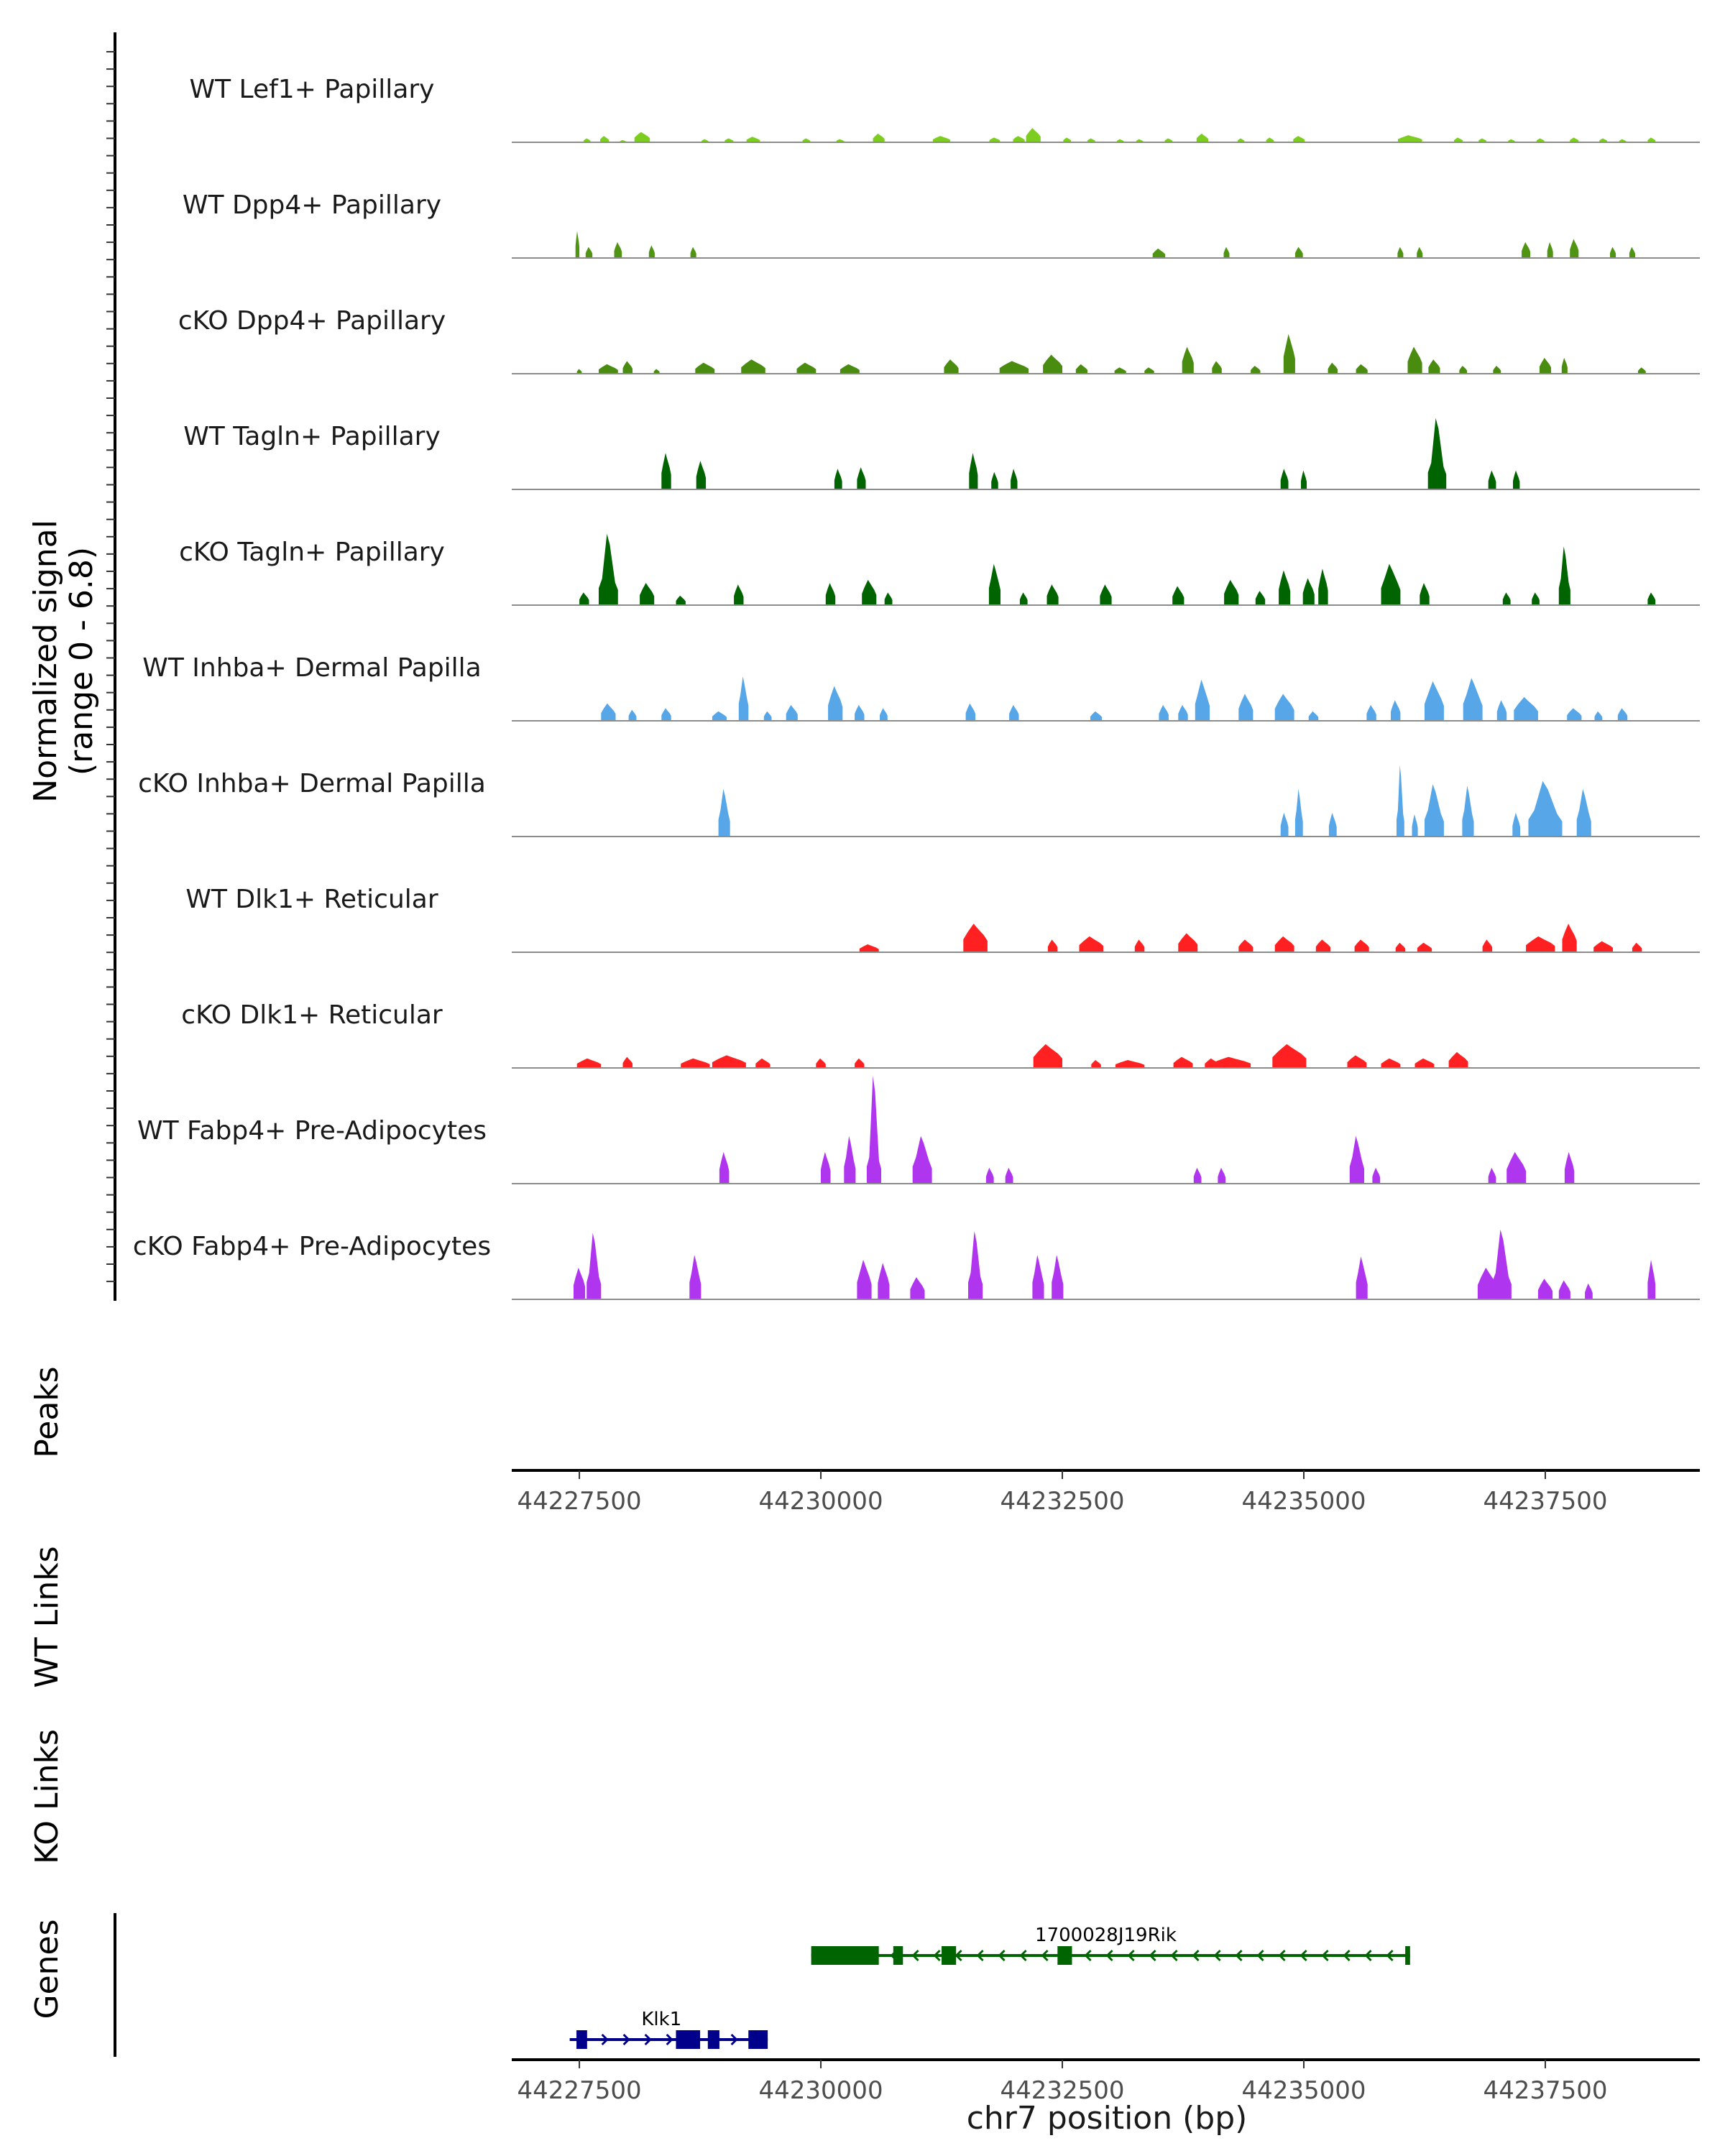 The width and height of the screenshot is (1725, 2156). What do you see at coordinates (939, 570) in the screenshot?
I see `coverage-track: cKO Tagln+ Papillary` at bounding box center [939, 570].